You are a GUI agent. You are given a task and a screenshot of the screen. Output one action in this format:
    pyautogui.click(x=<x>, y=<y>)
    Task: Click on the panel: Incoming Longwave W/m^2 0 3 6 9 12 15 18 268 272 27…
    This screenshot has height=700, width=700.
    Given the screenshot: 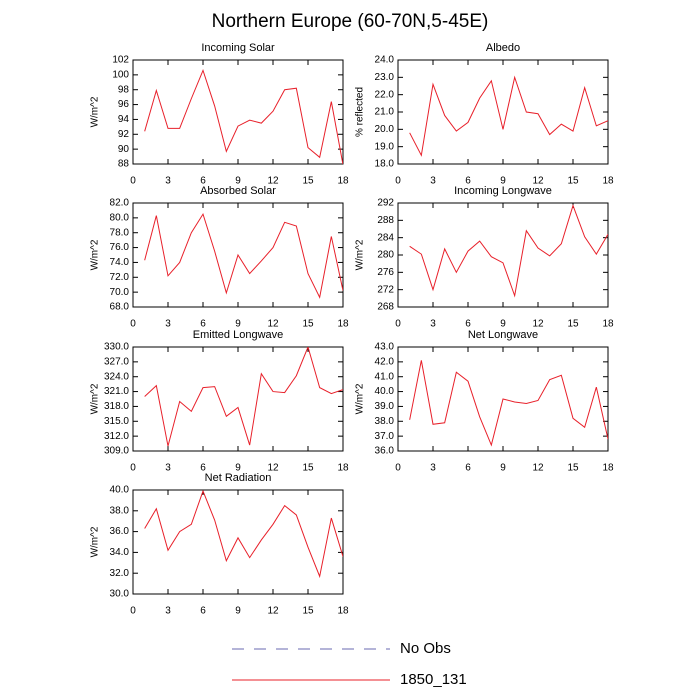 What is the action you would take?
    pyautogui.click(x=484, y=257)
    